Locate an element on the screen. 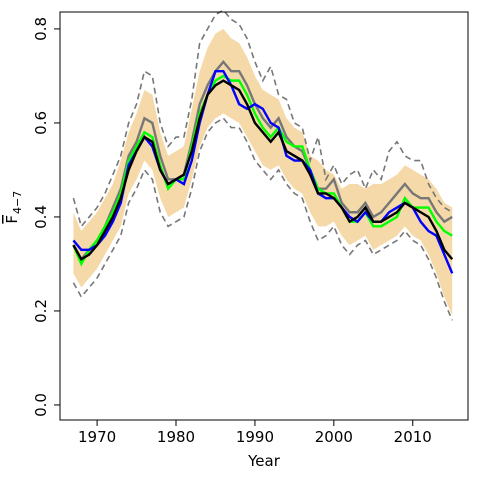 This screenshot has height=480, width=480. x-tick-label: 2000 is located at coordinates (334, 437).